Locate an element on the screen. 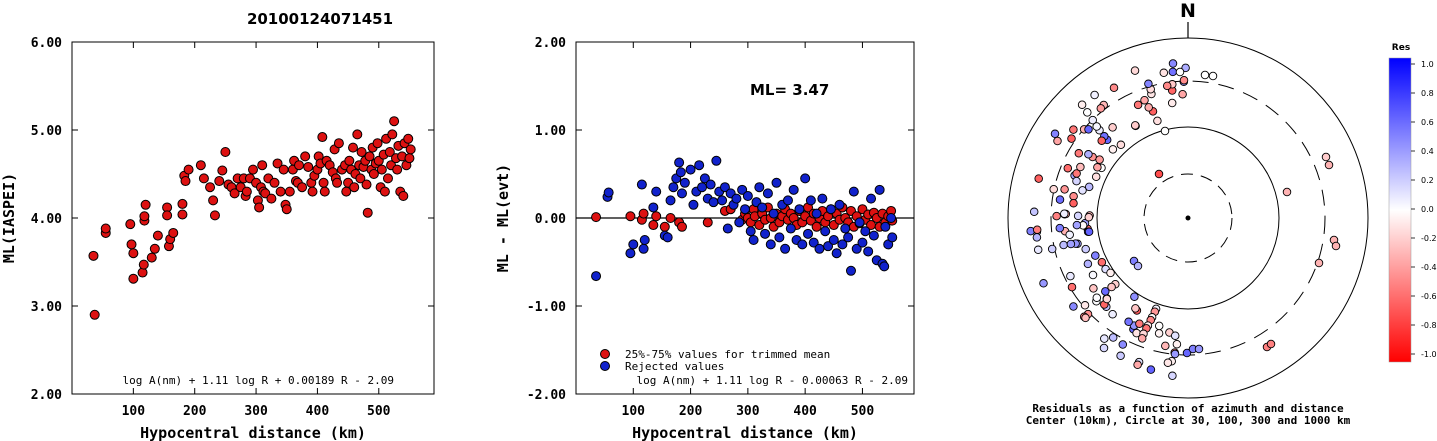 The width and height of the screenshot is (1437, 441). colorbar-tick-label: -1.0 is located at coordinates (1429, 354).